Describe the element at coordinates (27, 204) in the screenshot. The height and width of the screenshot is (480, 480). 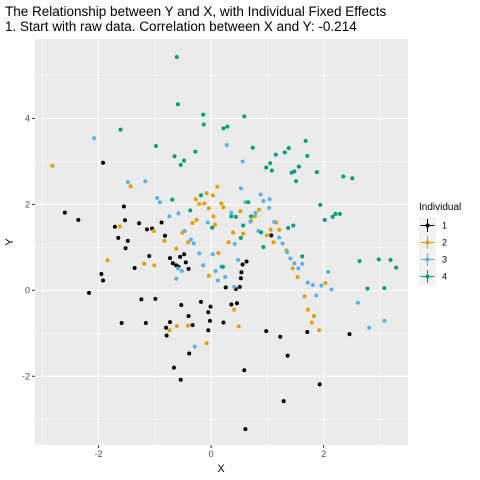
I see `y-tick-label: 2` at that location.